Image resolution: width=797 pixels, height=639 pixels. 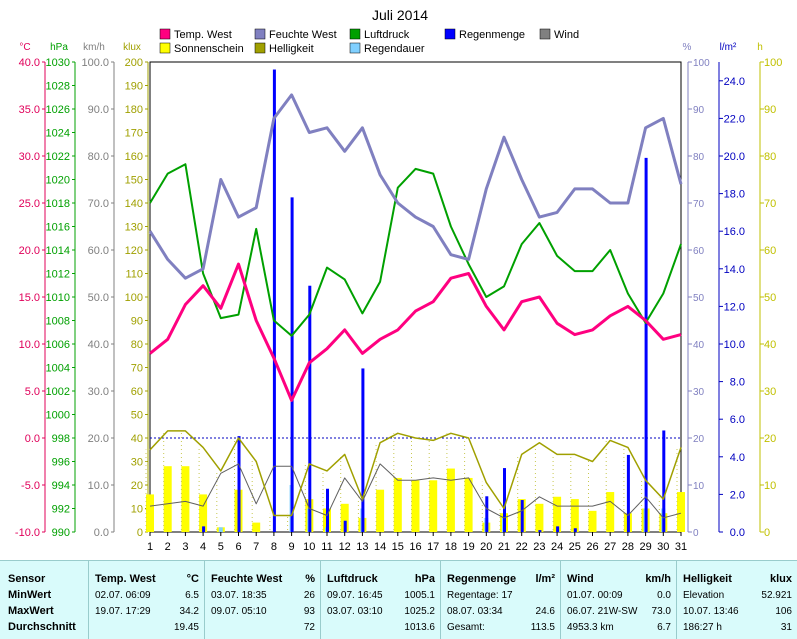 I want to click on temp-axis-unit: °C, so click(x=24, y=47).